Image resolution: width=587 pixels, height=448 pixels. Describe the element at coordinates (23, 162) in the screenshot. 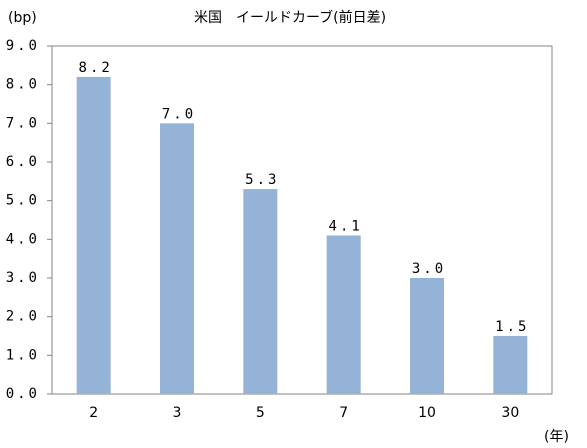

I see `y-tick-label: 6.0` at that location.